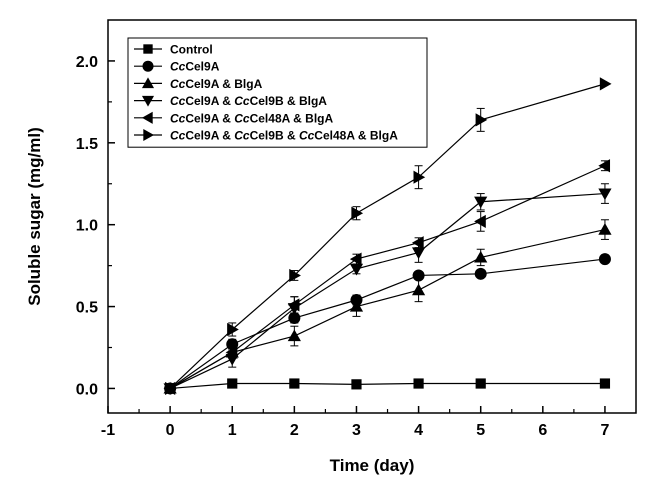 The height and width of the screenshot is (478, 655). I want to click on x-tick-label: 3, so click(356, 430).